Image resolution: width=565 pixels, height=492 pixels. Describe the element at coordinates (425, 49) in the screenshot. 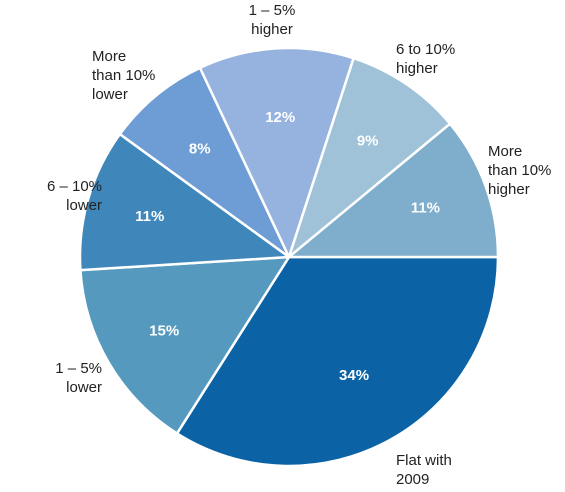

I see `slice-category-label-line: 6 to 10%` at that location.